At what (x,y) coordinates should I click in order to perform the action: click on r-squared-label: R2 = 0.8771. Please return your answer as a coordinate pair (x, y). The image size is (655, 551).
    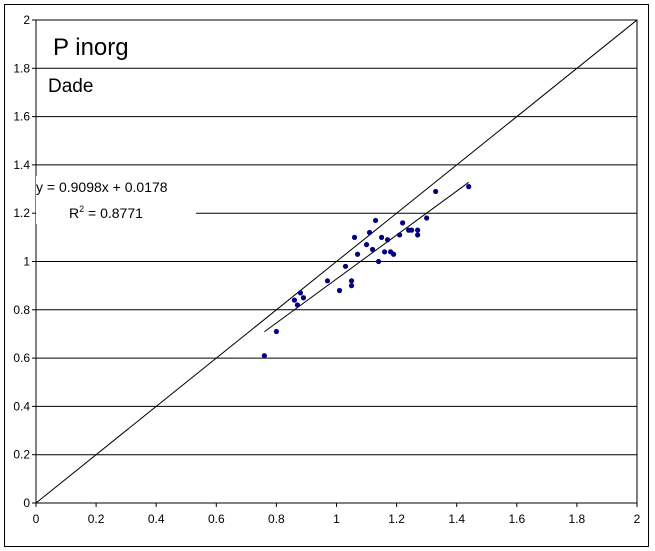
    Looking at the image, I should click on (106, 212).